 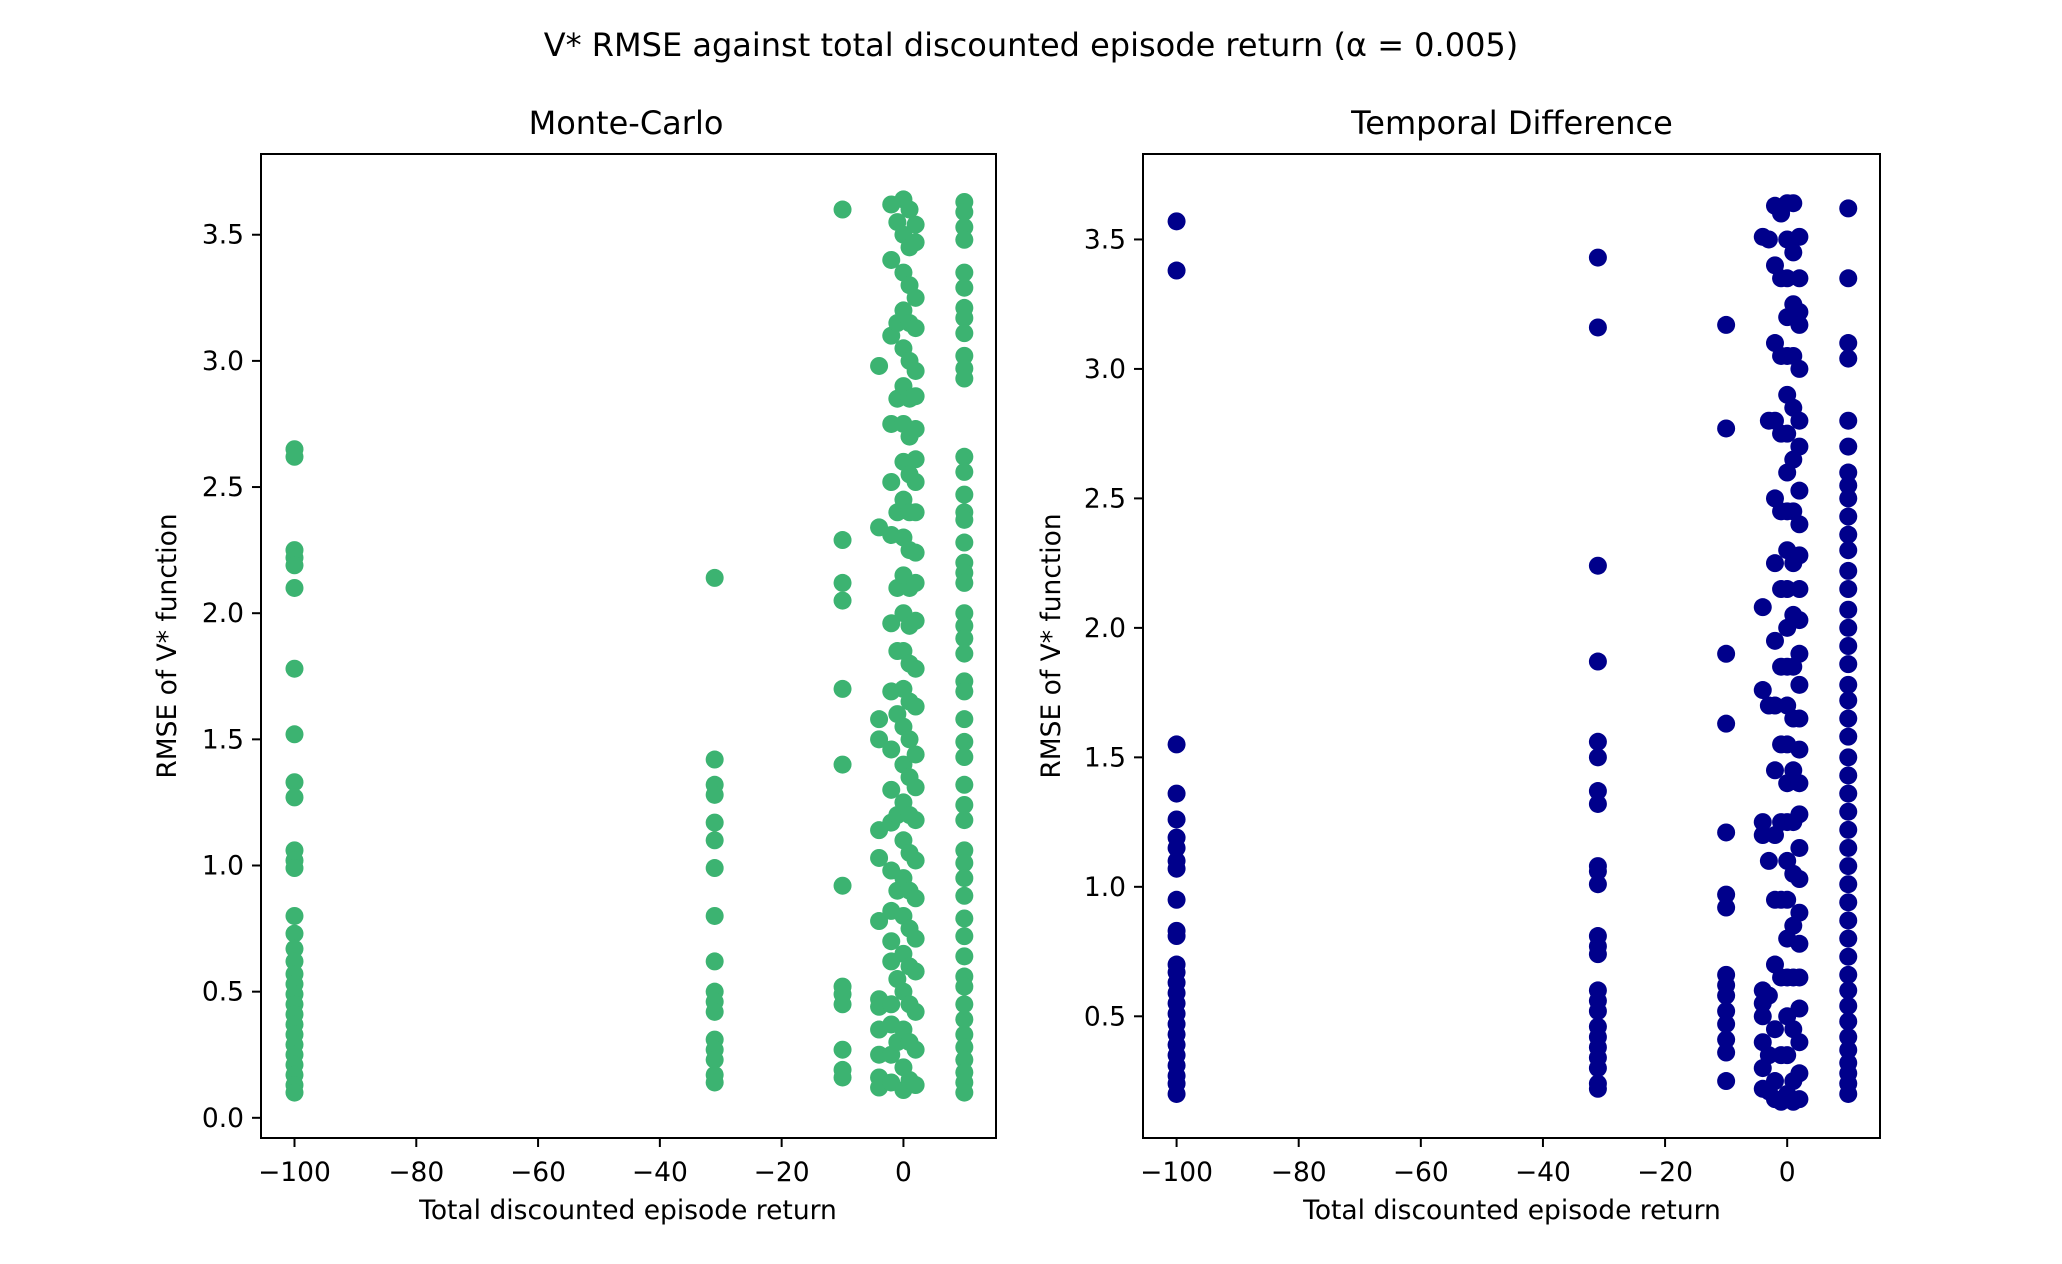 What do you see at coordinates (223, 866) in the screenshot?
I see `monte-carlo-ytick-label: 1.0` at bounding box center [223, 866].